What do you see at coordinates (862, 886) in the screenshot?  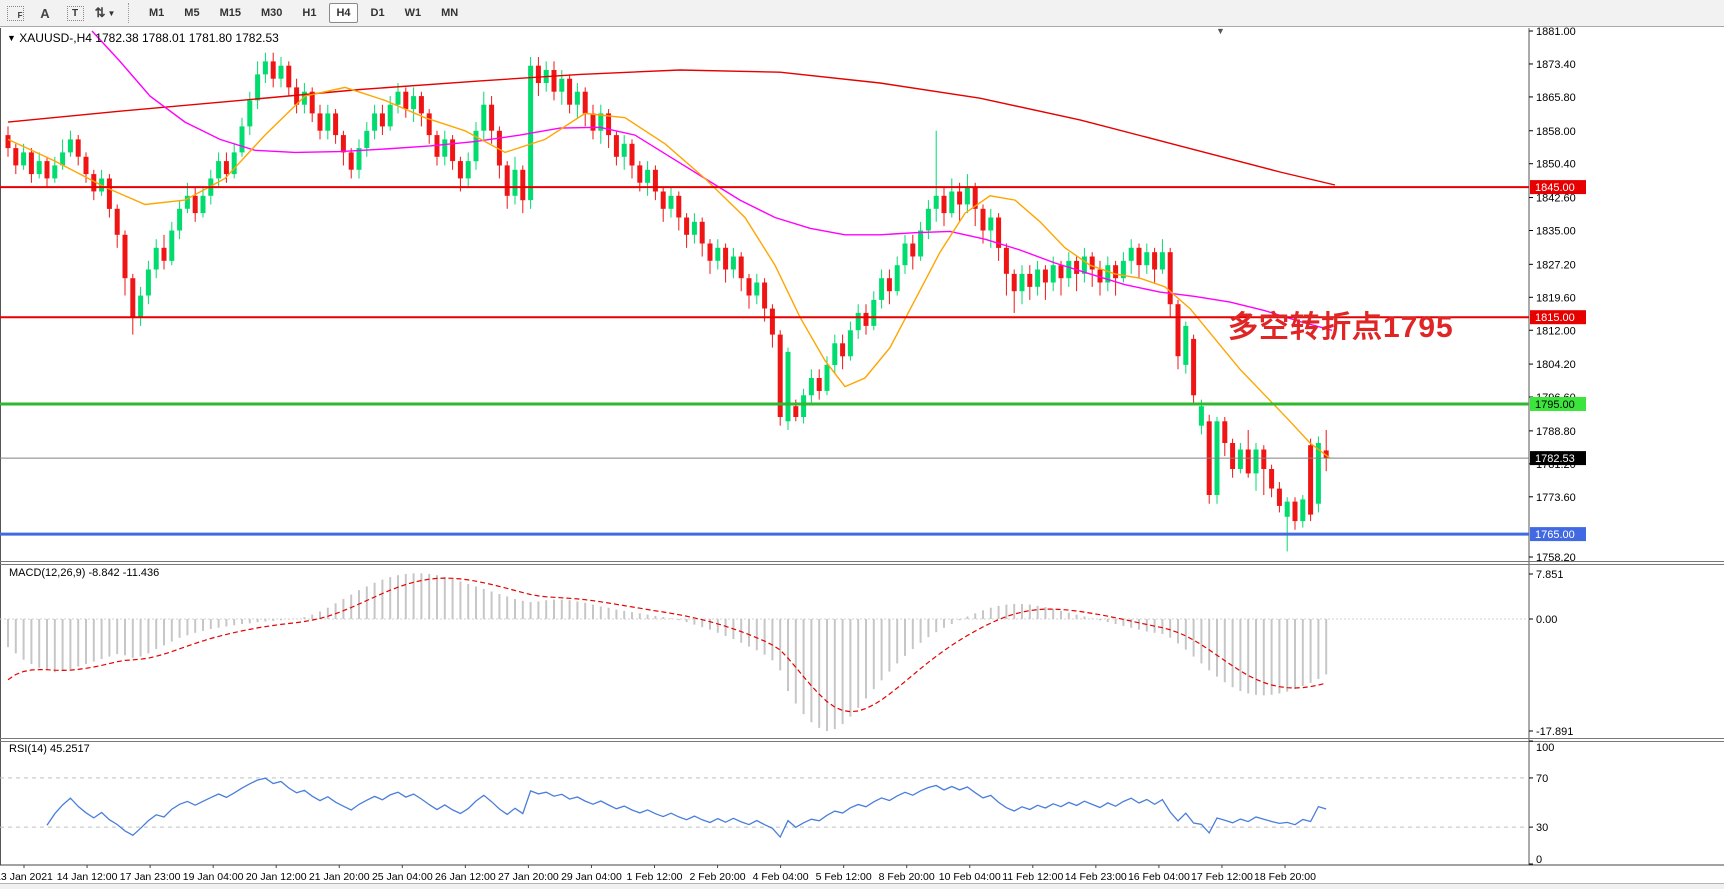 I see `status-bar` at bounding box center [862, 886].